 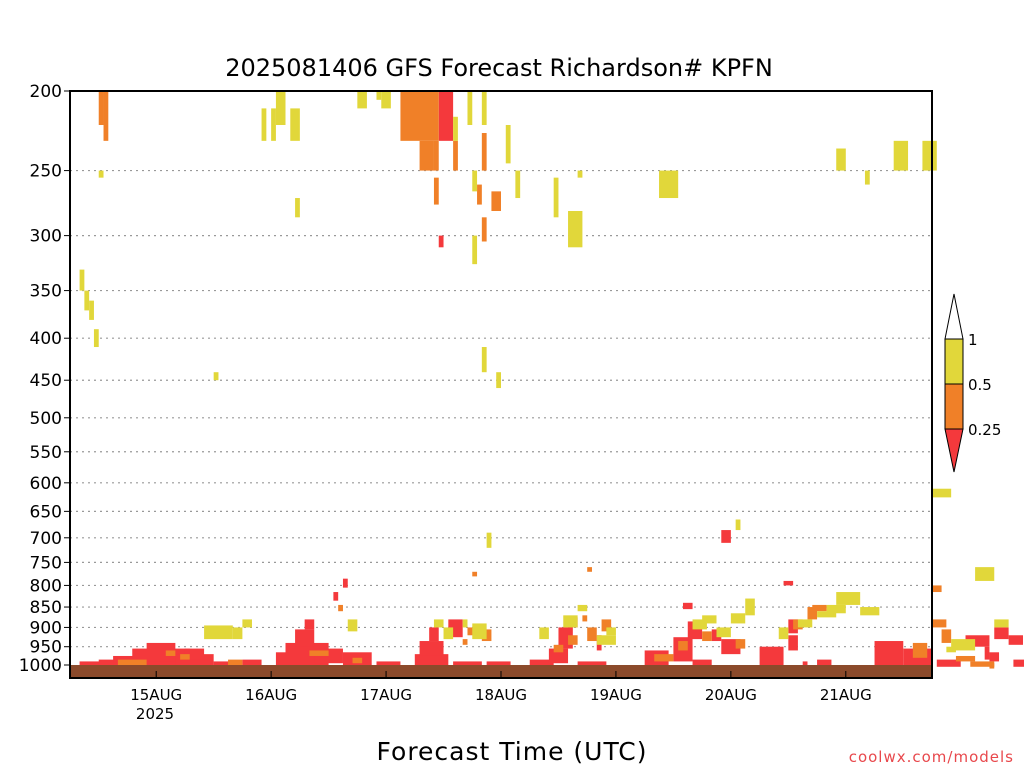 I want to click on colorbar-bin-low, so click(x=954, y=450).